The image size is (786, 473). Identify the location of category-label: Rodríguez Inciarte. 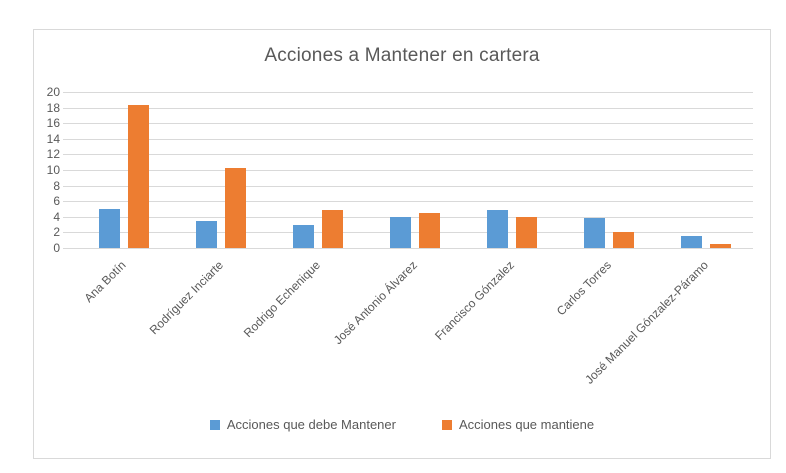
(186, 298).